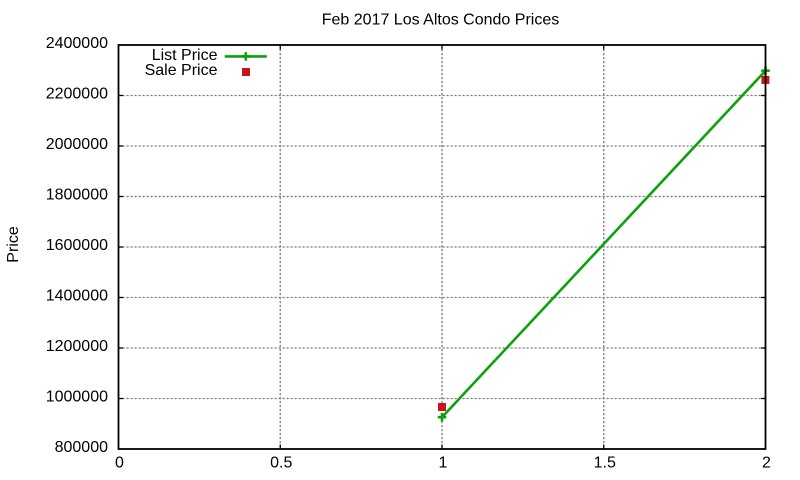 The height and width of the screenshot is (480, 800). What do you see at coordinates (605, 463) in the screenshot?
I see `svg-text: 1.5` at bounding box center [605, 463].